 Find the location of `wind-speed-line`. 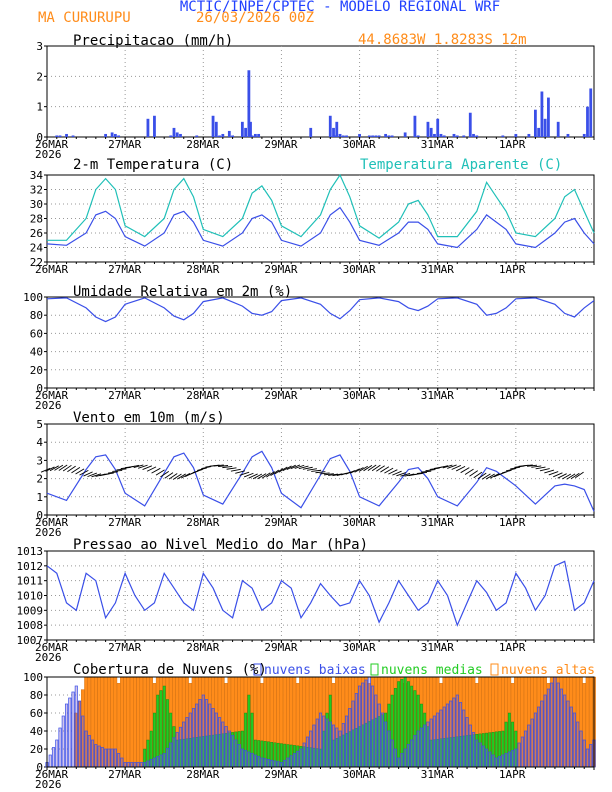

wind-speed-line is located at coordinates (320, 481).